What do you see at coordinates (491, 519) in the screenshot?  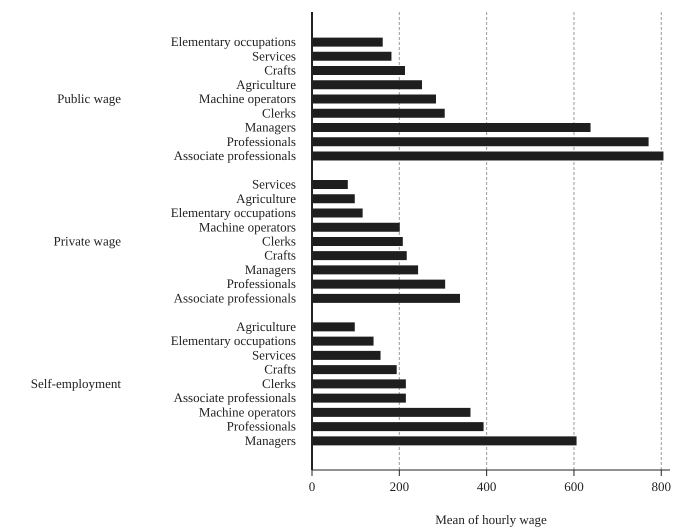 I see `x-axis-title: Mean of hourly wage` at bounding box center [491, 519].